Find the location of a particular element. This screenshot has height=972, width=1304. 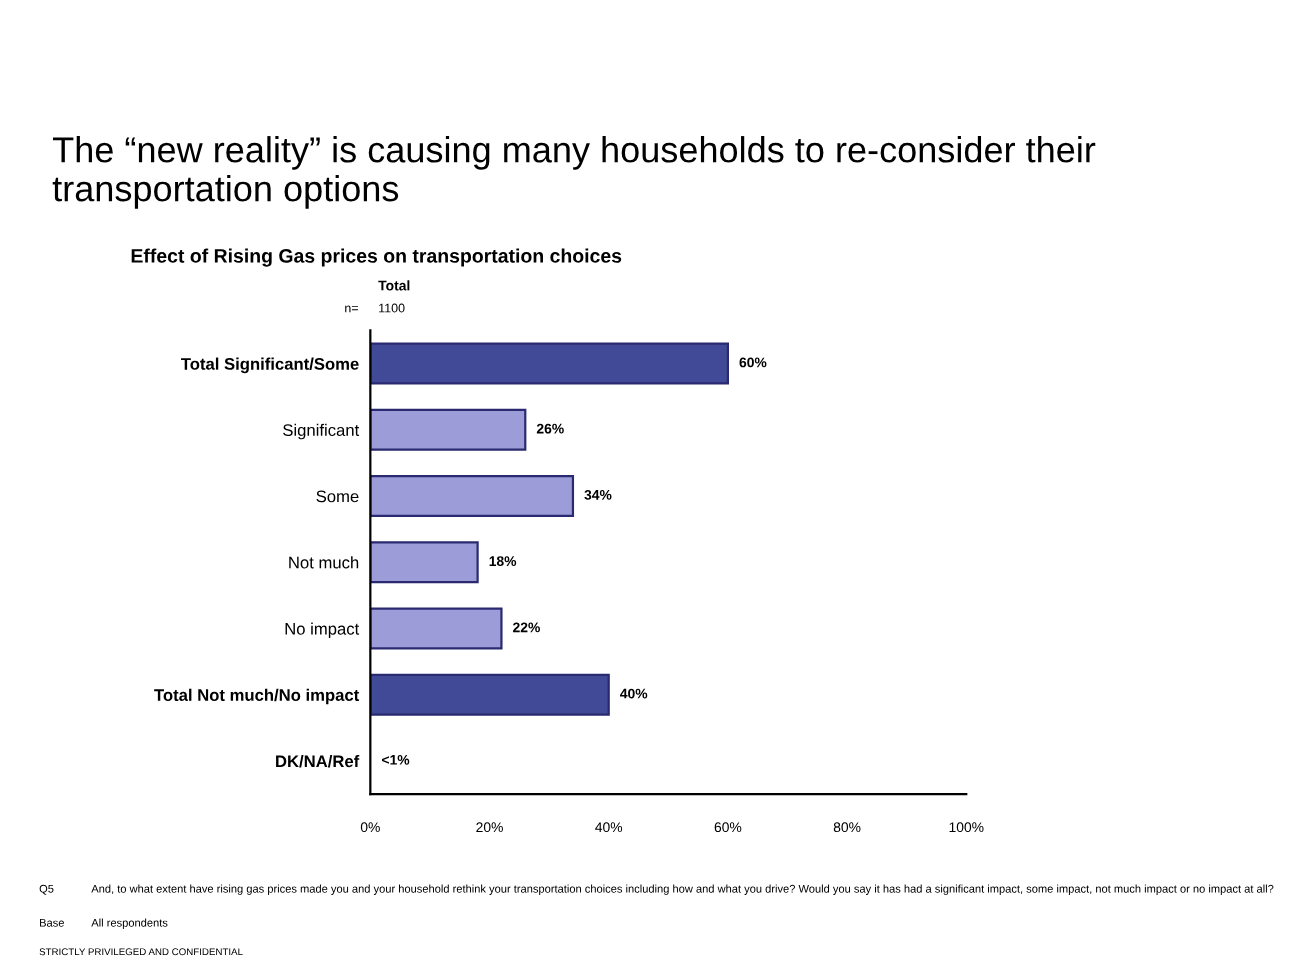

y-tick-label: Not much is located at coordinates (324, 562).